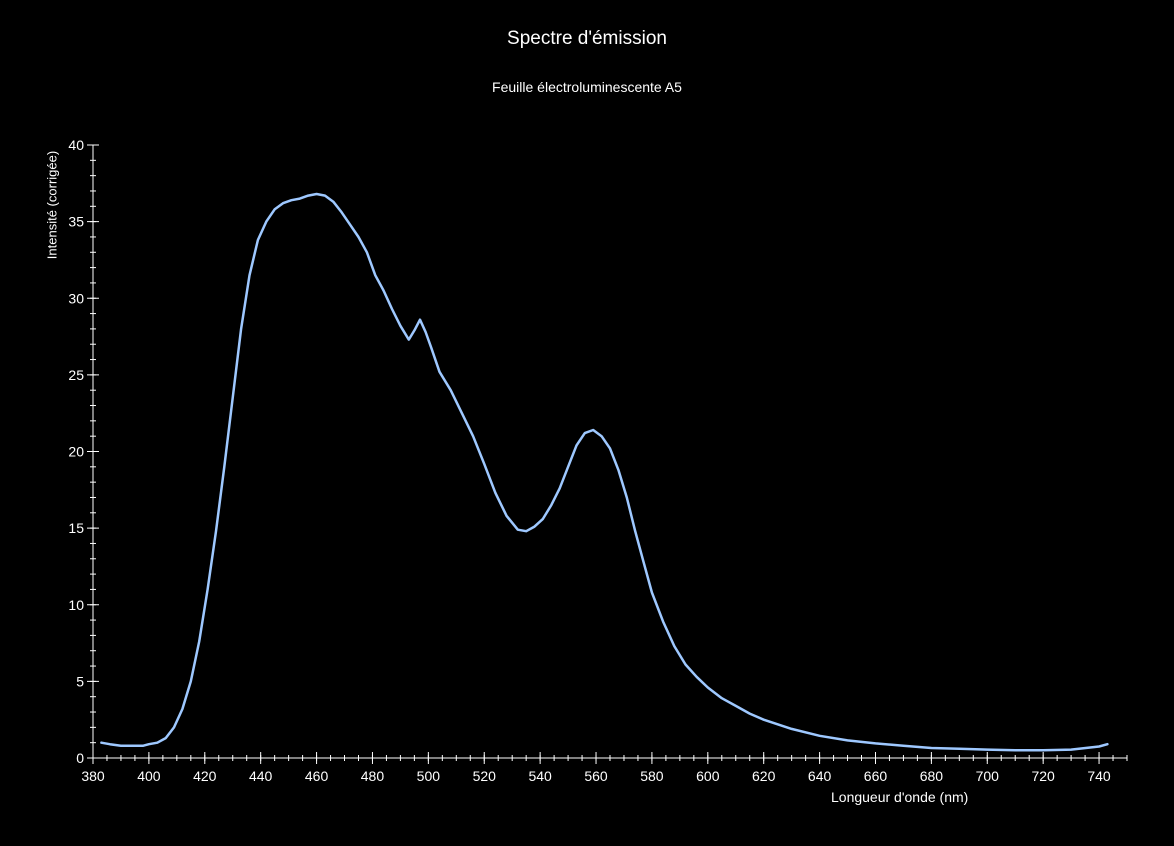 The image size is (1174, 846). What do you see at coordinates (1099, 776) in the screenshot?
I see `x-tick-label: 740` at bounding box center [1099, 776].